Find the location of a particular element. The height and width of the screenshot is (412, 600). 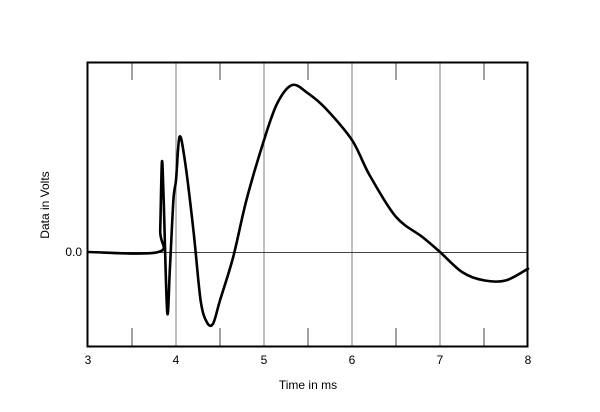

x-tick-label: 7 is located at coordinates (440, 360).